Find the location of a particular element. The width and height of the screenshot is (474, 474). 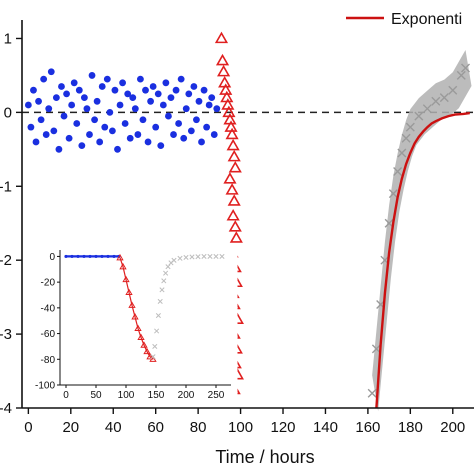

x-tick-label: 0 is located at coordinates (28, 427).